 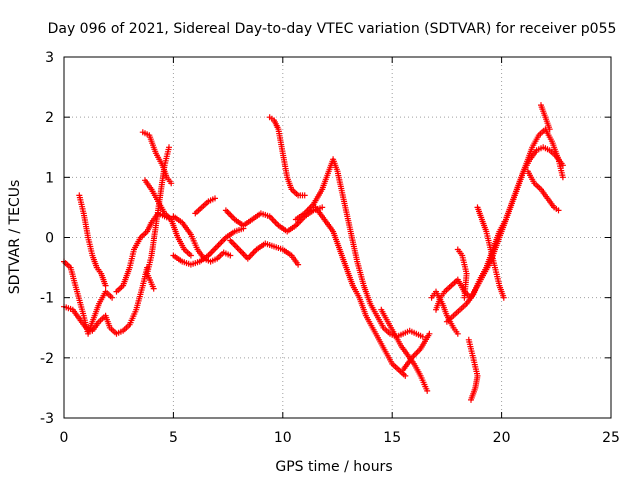 I want to click on y-tick-label: 0, so click(x=49, y=239).